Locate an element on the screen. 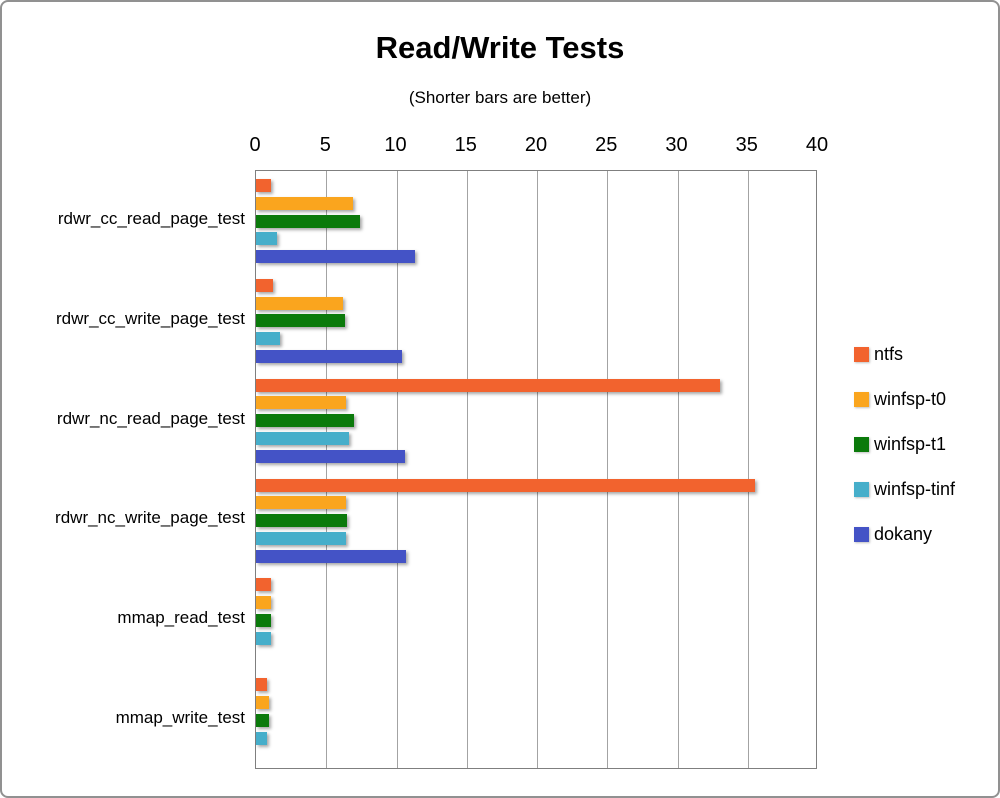  legend-item-winfsp-t0: winfsp-t0 is located at coordinates (904, 399).